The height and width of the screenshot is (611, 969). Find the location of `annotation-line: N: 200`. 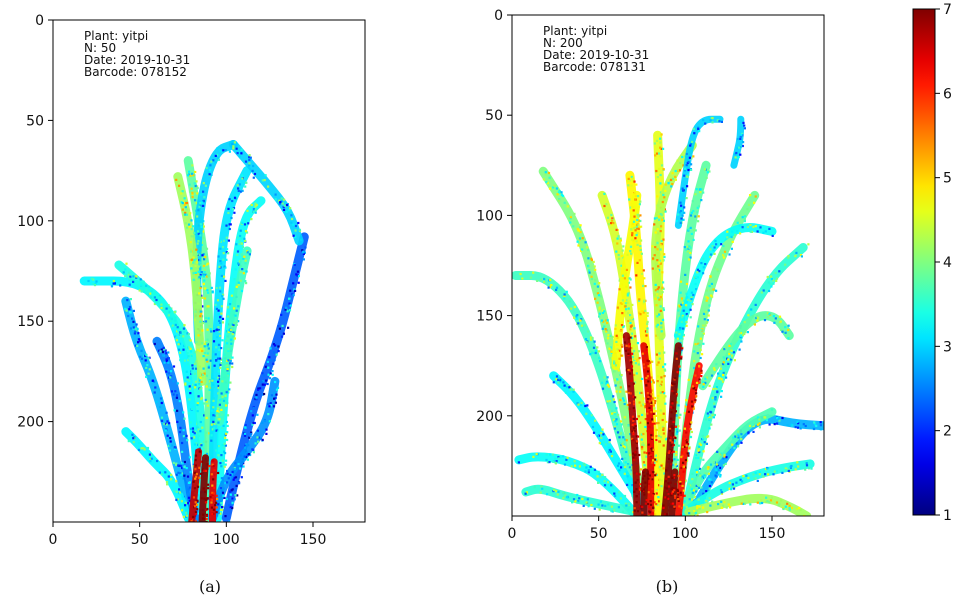

annotation-line: N: 200 is located at coordinates (563, 43).